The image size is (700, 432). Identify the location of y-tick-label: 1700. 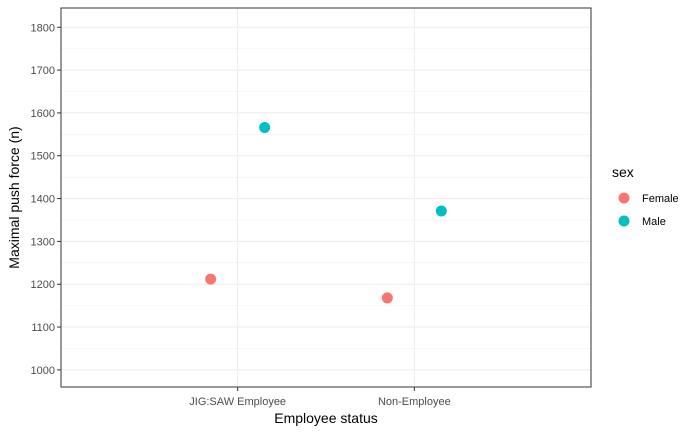
(43, 71).